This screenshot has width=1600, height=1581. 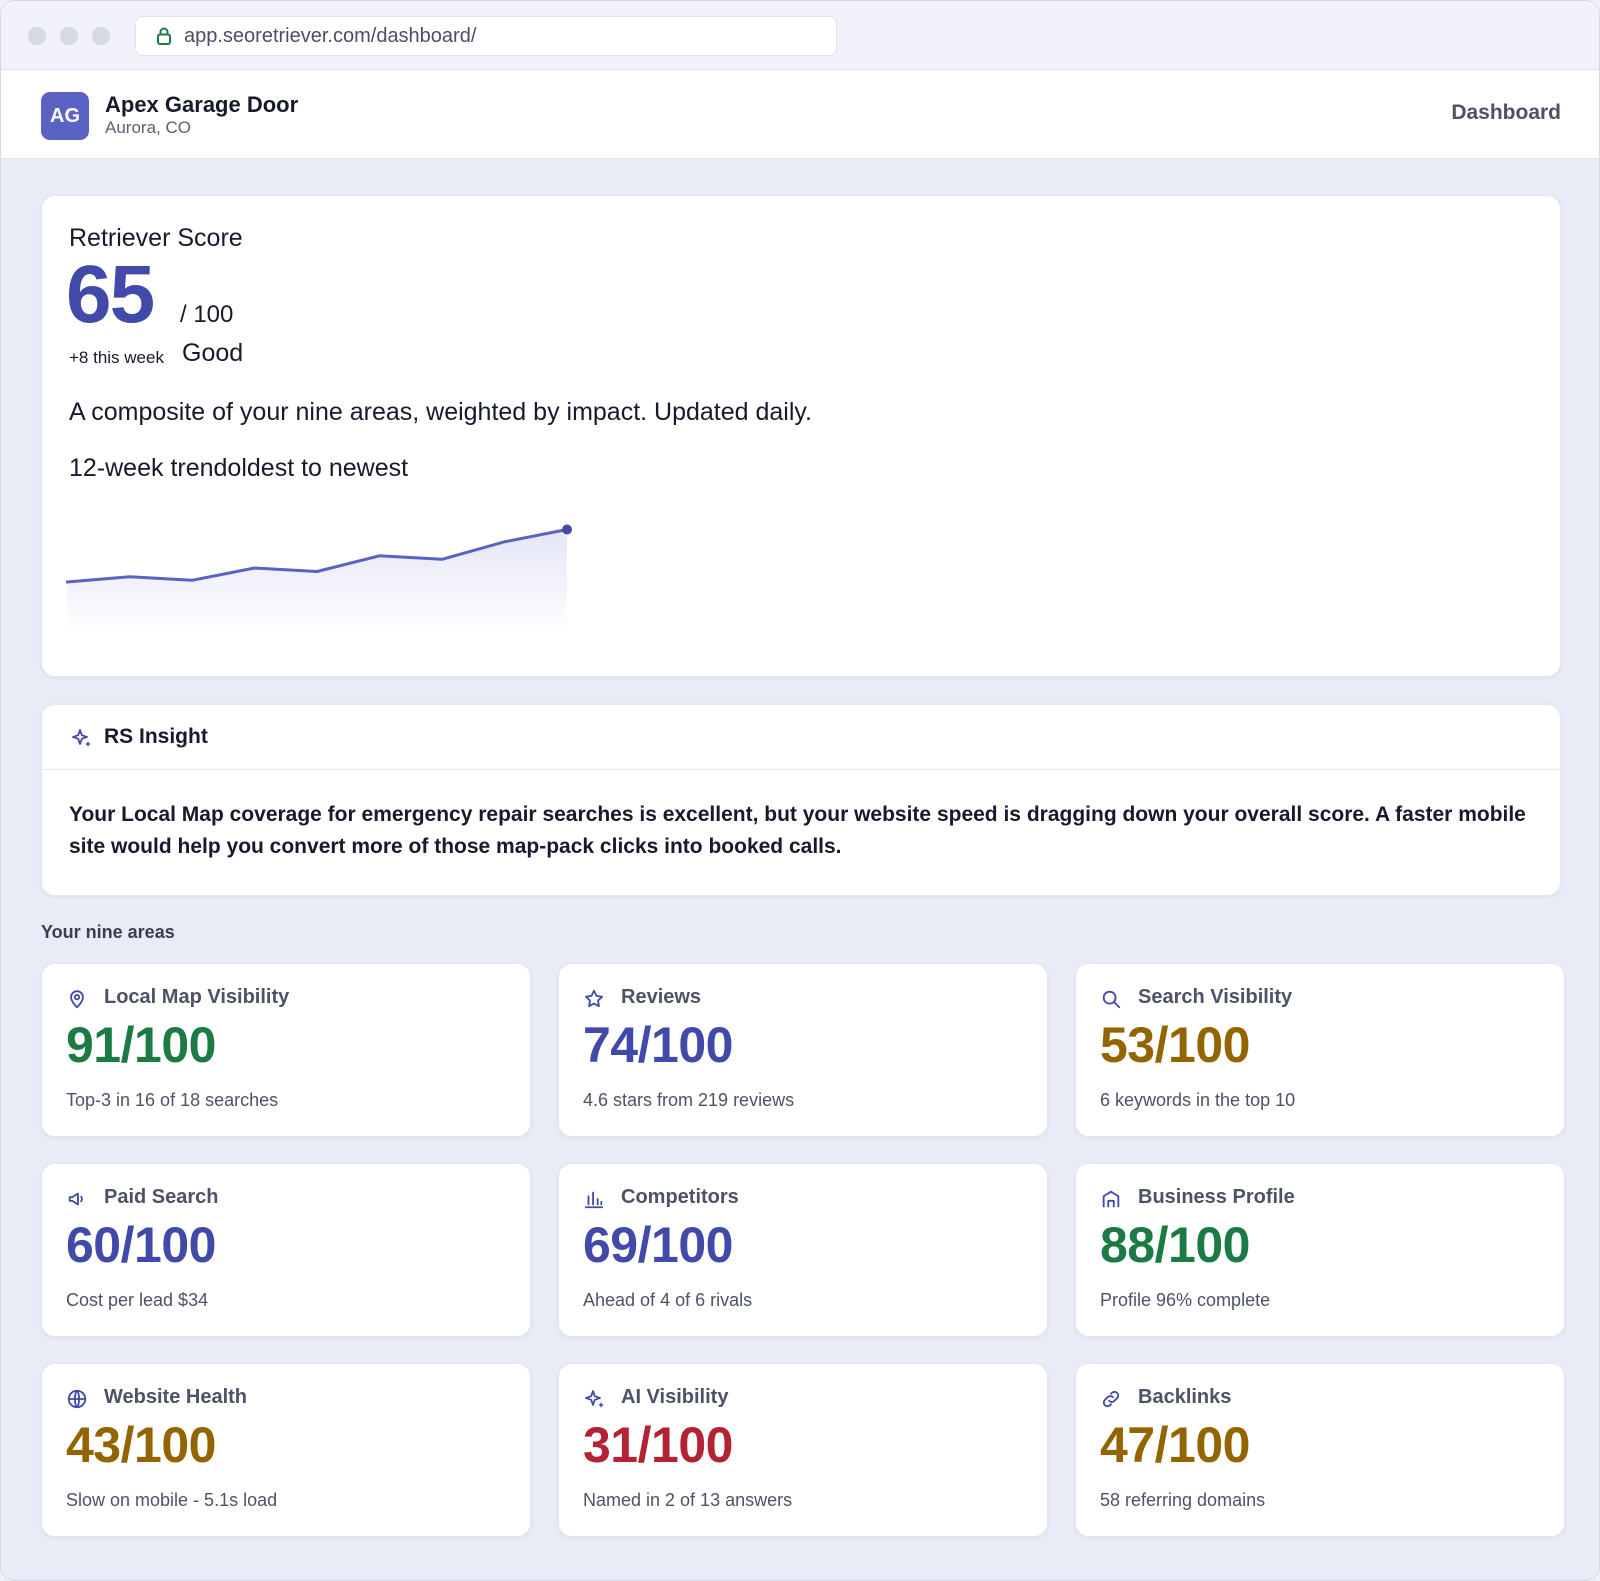 What do you see at coordinates (688, 1500) in the screenshot?
I see `area-note: Named in 2 of 13 answers` at bounding box center [688, 1500].